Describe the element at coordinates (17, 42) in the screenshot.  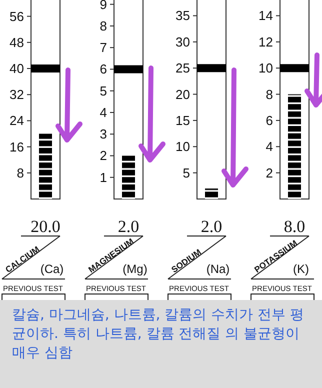
I see `y-tick-label: 48` at that location.